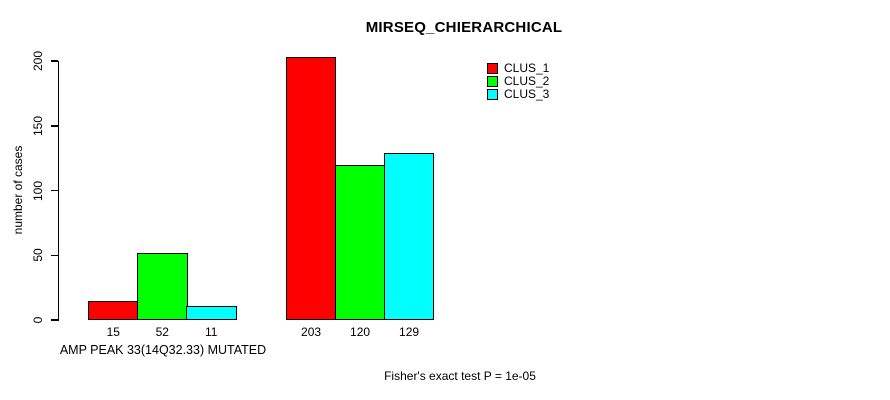 This screenshot has width=890, height=400. I want to click on y-tick-label: 50, so click(38, 255).